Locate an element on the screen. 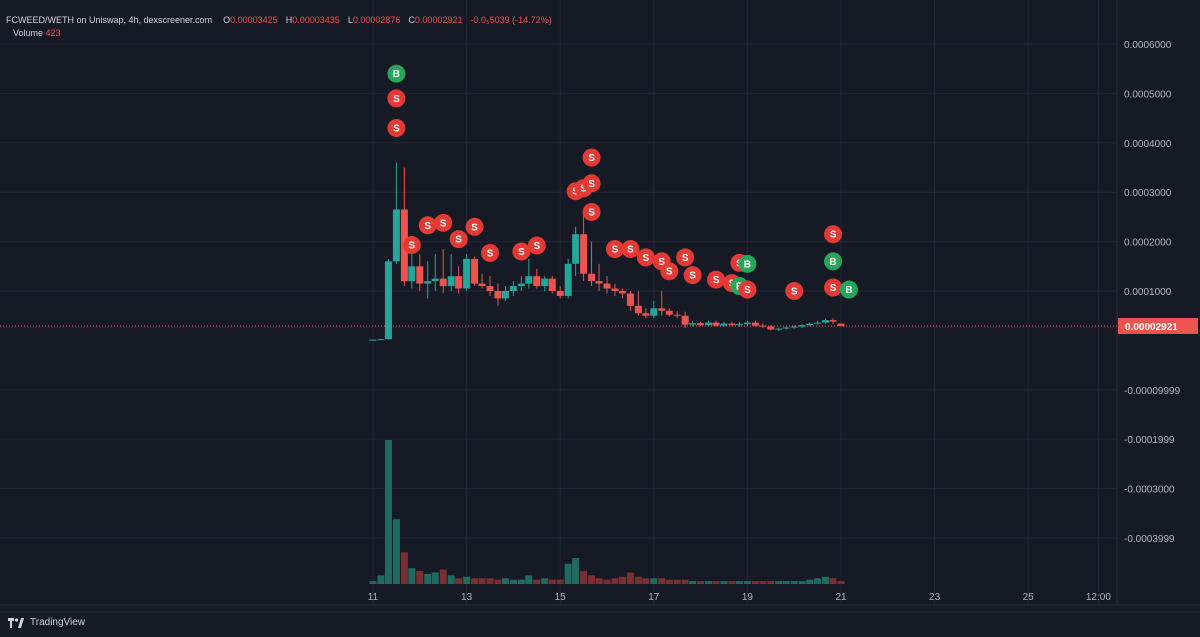  x-tick-label: 25 is located at coordinates (1029, 597).